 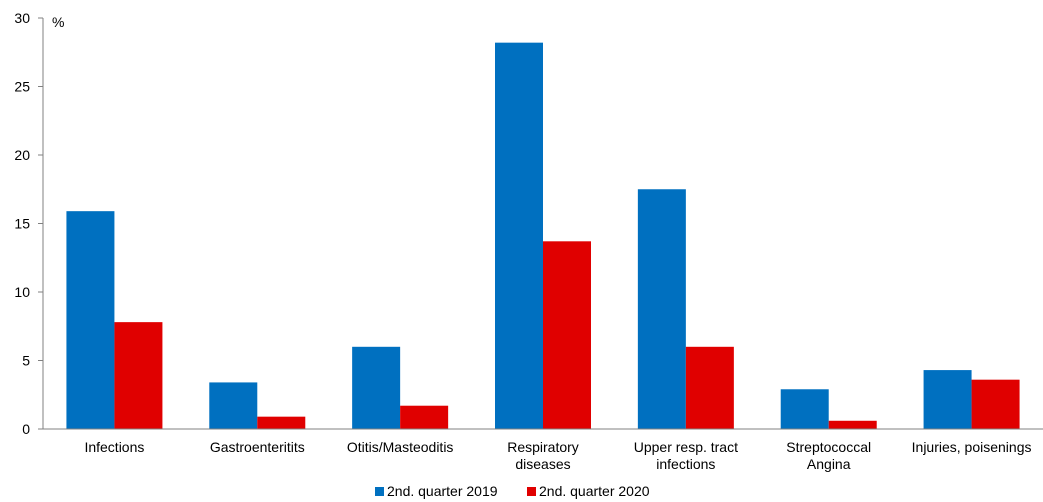 What do you see at coordinates (542, 464) in the screenshot?
I see `category-label-line: diseases` at bounding box center [542, 464].